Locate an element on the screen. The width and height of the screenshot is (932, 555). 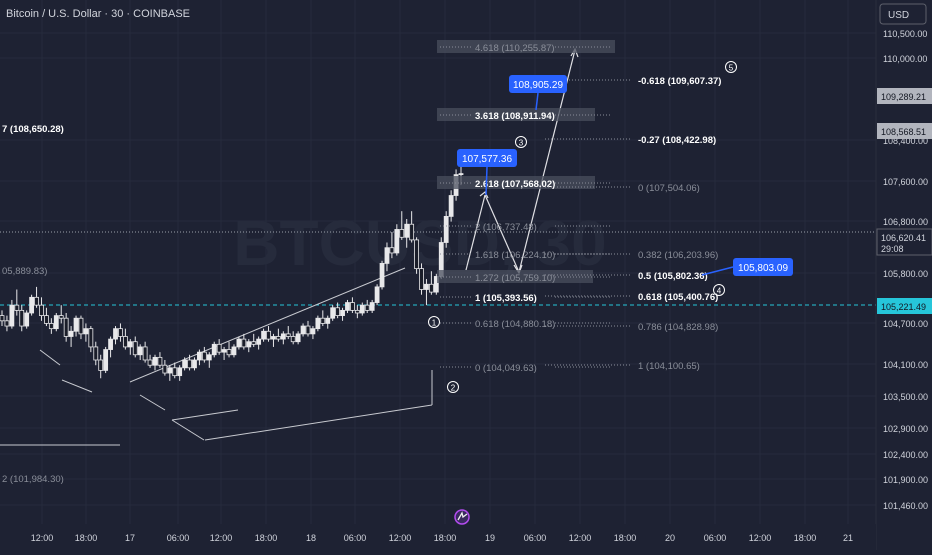
y-tick-label: 108,400.00 is located at coordinates (905, 141).